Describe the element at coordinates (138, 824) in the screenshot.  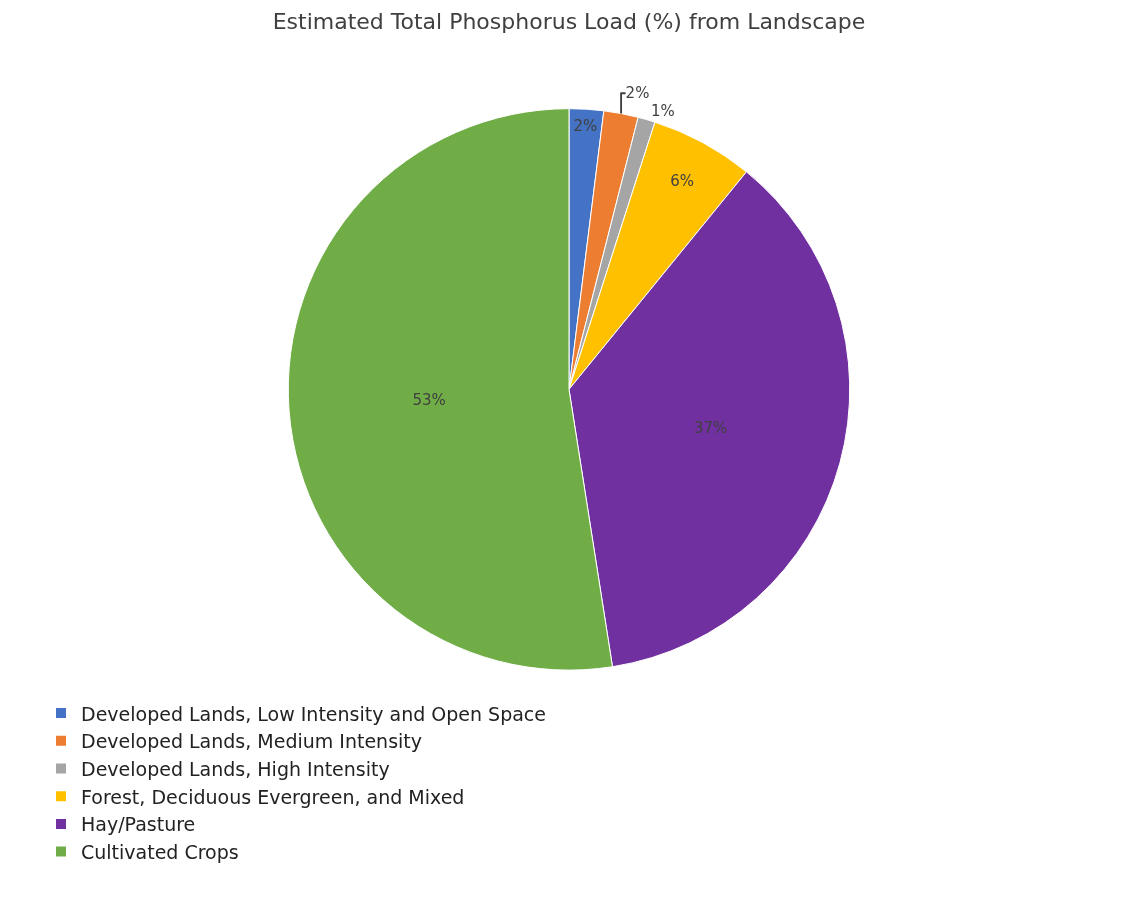
I see `legend-label: Hay/Pasture` at that location.